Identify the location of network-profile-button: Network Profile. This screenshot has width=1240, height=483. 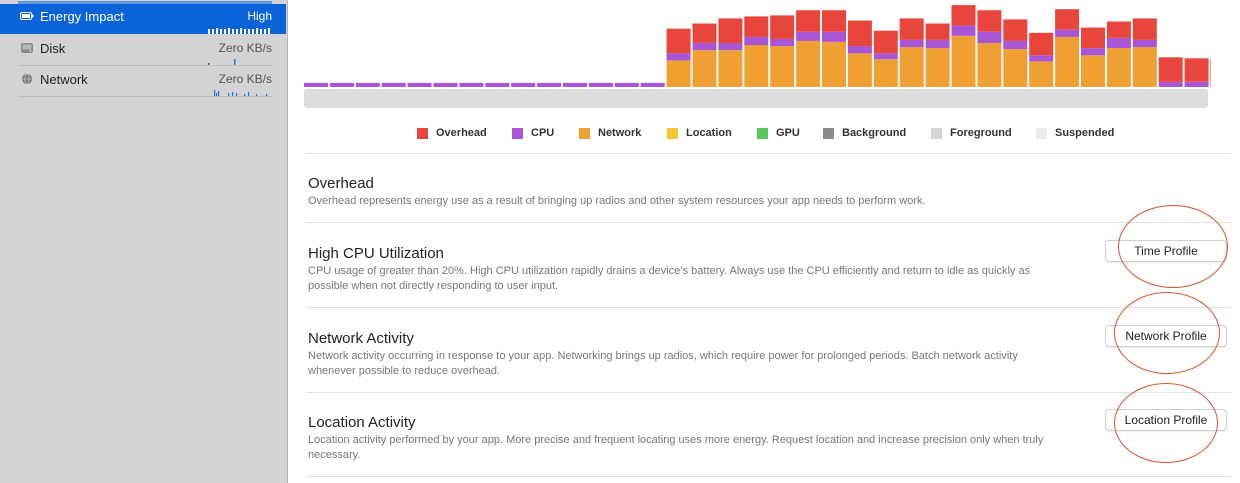
(1166, 336).